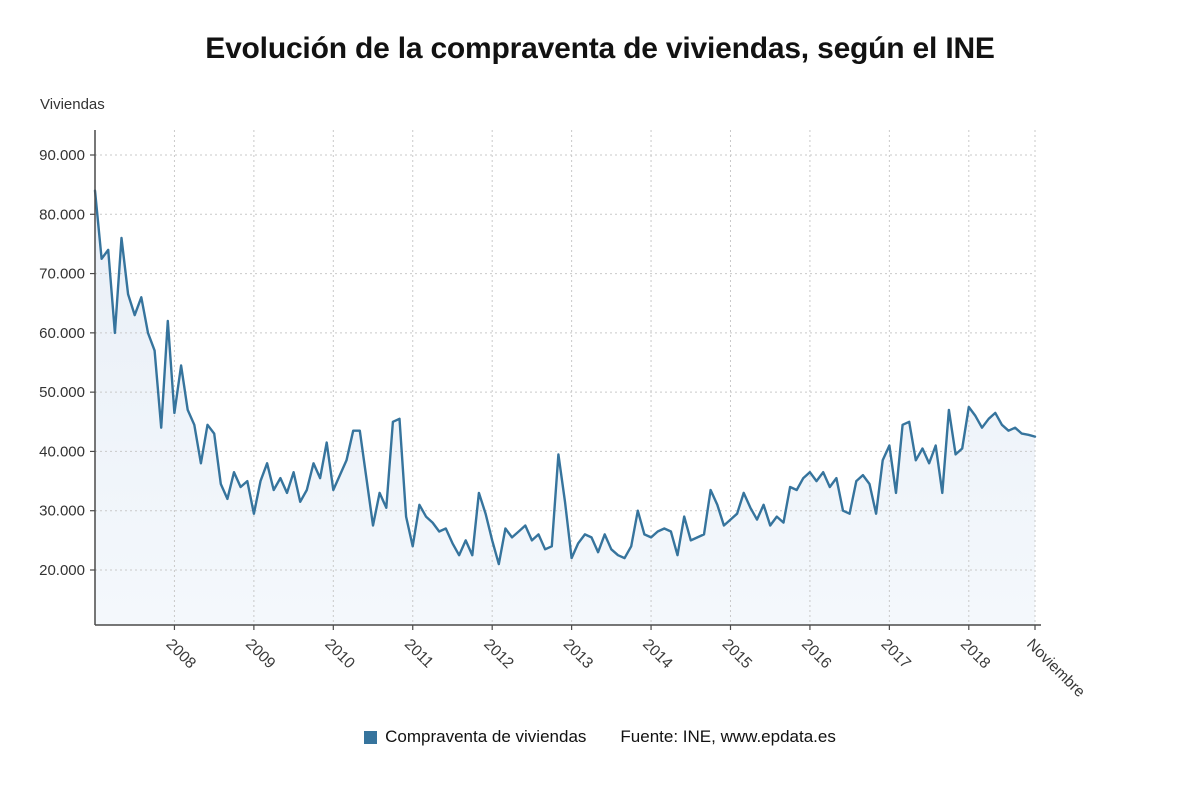 Image resolution: width=1200 pixels, height=808 pixels. Describe the element at coordinates (62, 274) in the screenshot. I see `svg-text: 70.000` at that location.